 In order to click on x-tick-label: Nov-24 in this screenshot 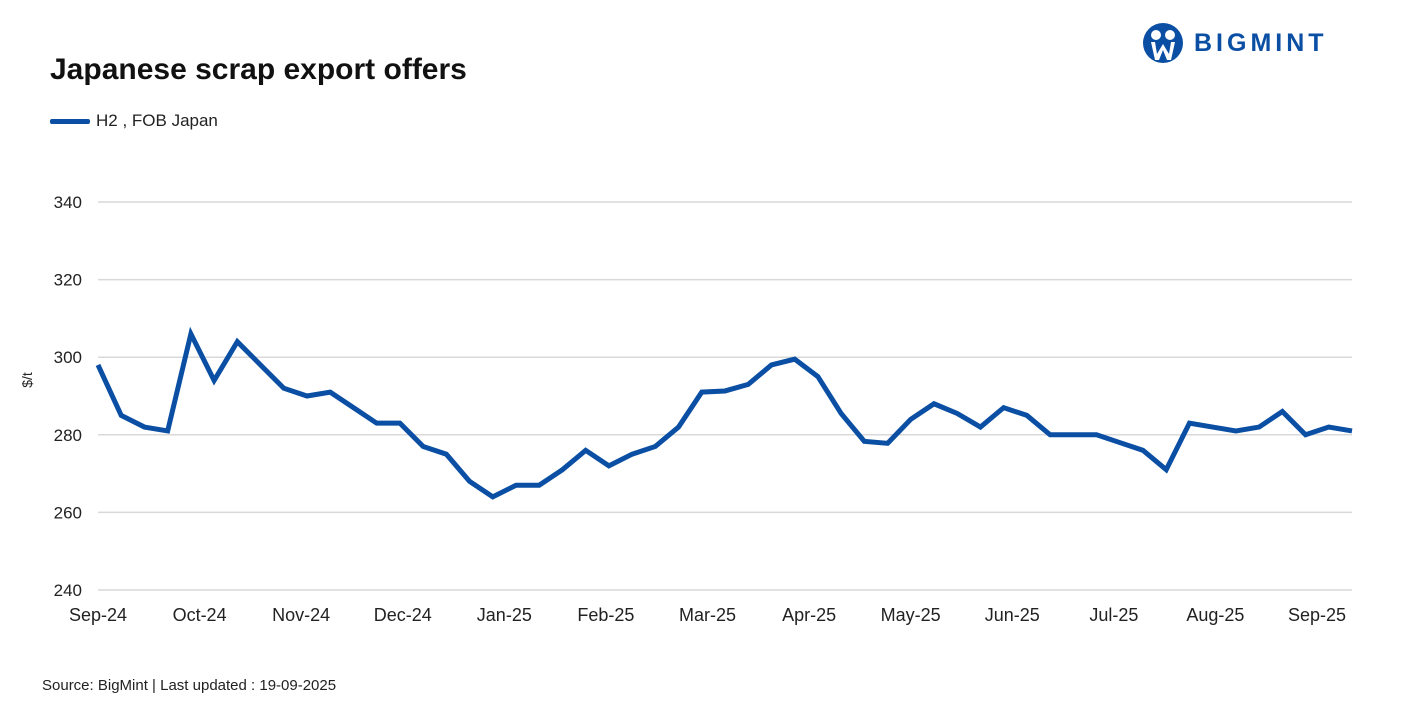, I will do `click(301, 615)`.